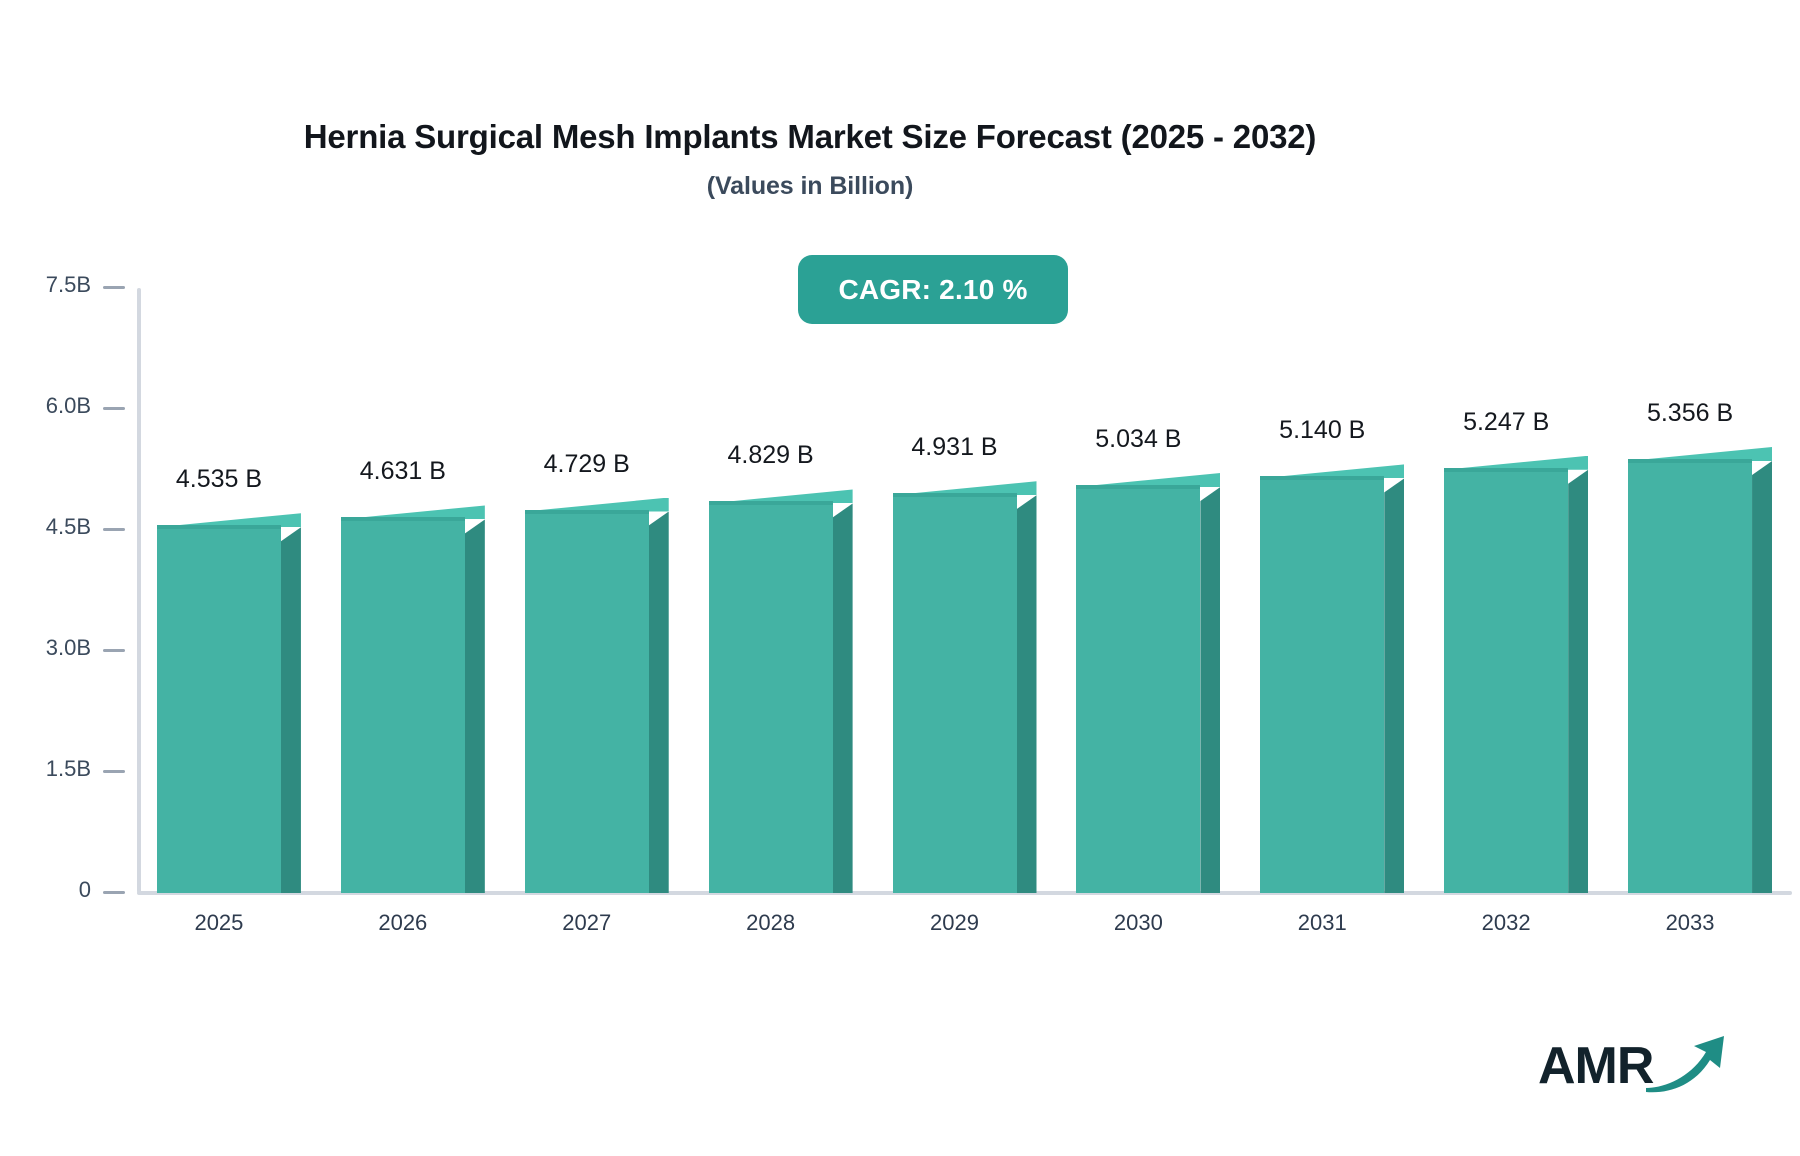  What do you see at coordinates (68, 647) in the screenshot?
I see `y-axis-tick-label: 3.0B` at bounding box center [68, 647].